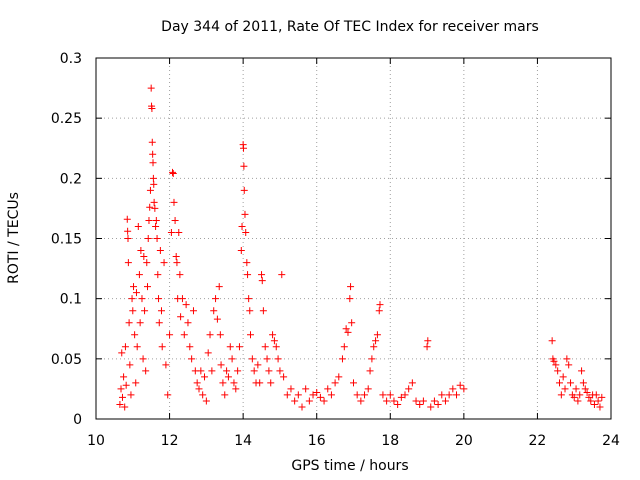  Describe the element at coordinates (71, 59) in the screenshot. I see `y-tick-label: 0.3` at that location.